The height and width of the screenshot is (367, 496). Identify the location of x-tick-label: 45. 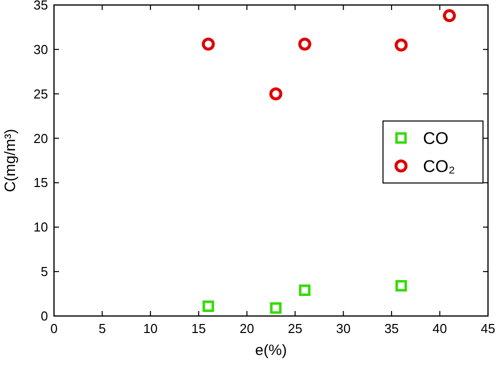
(488, 328).